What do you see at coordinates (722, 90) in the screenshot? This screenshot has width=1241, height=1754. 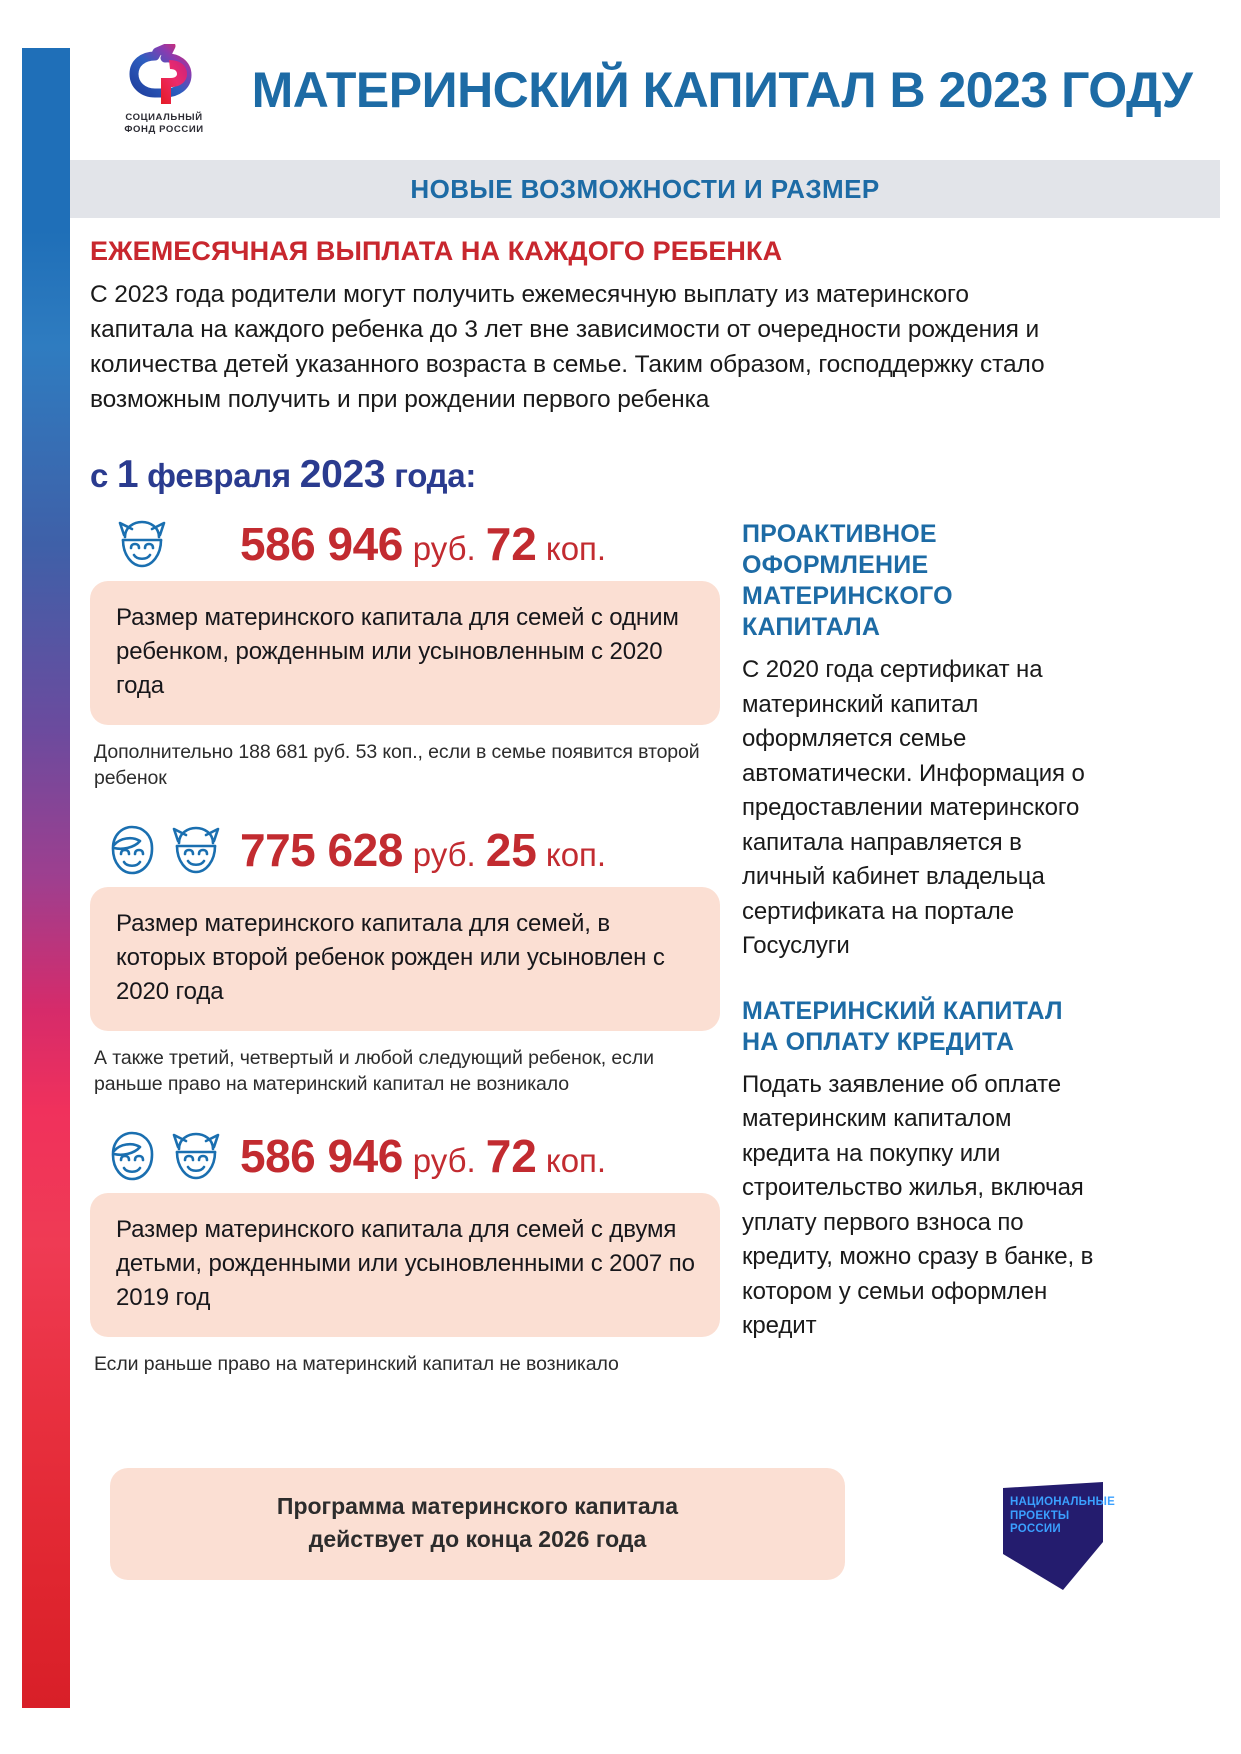 I see `page-title: МАТЕРИНСКИЙ КАПИТАЛ В 2023 ГОДУ` at bounding box center [722, 90].